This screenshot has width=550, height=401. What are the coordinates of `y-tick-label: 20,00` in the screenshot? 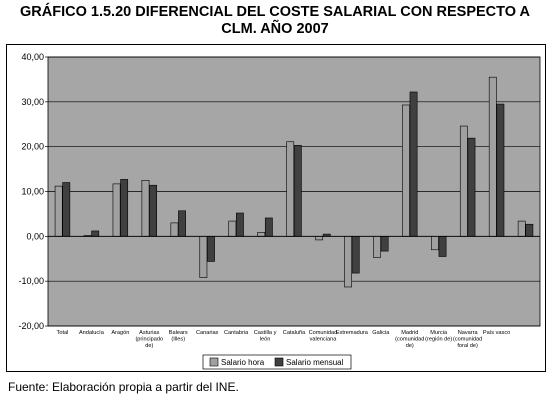 It's located at (32, 147).